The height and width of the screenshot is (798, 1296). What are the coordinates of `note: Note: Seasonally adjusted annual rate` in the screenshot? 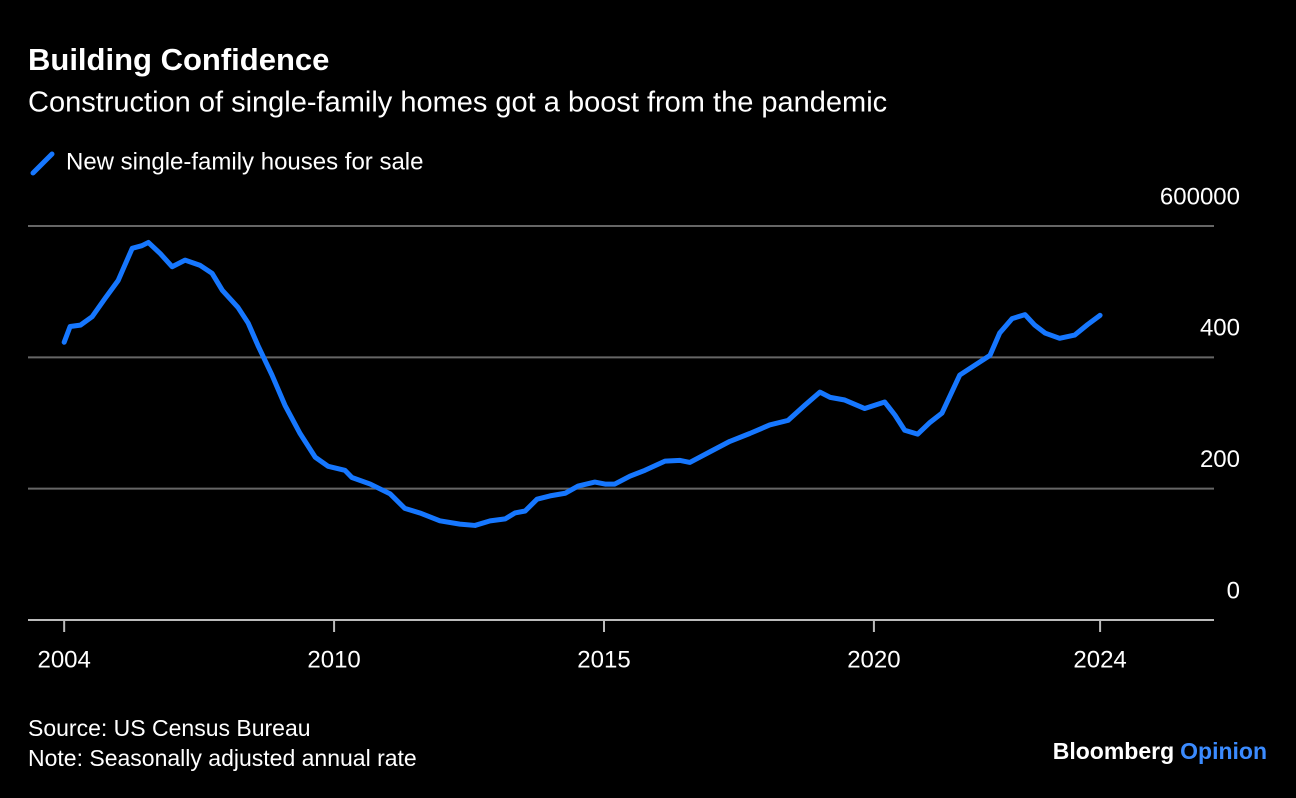 It's located at (222, 758).